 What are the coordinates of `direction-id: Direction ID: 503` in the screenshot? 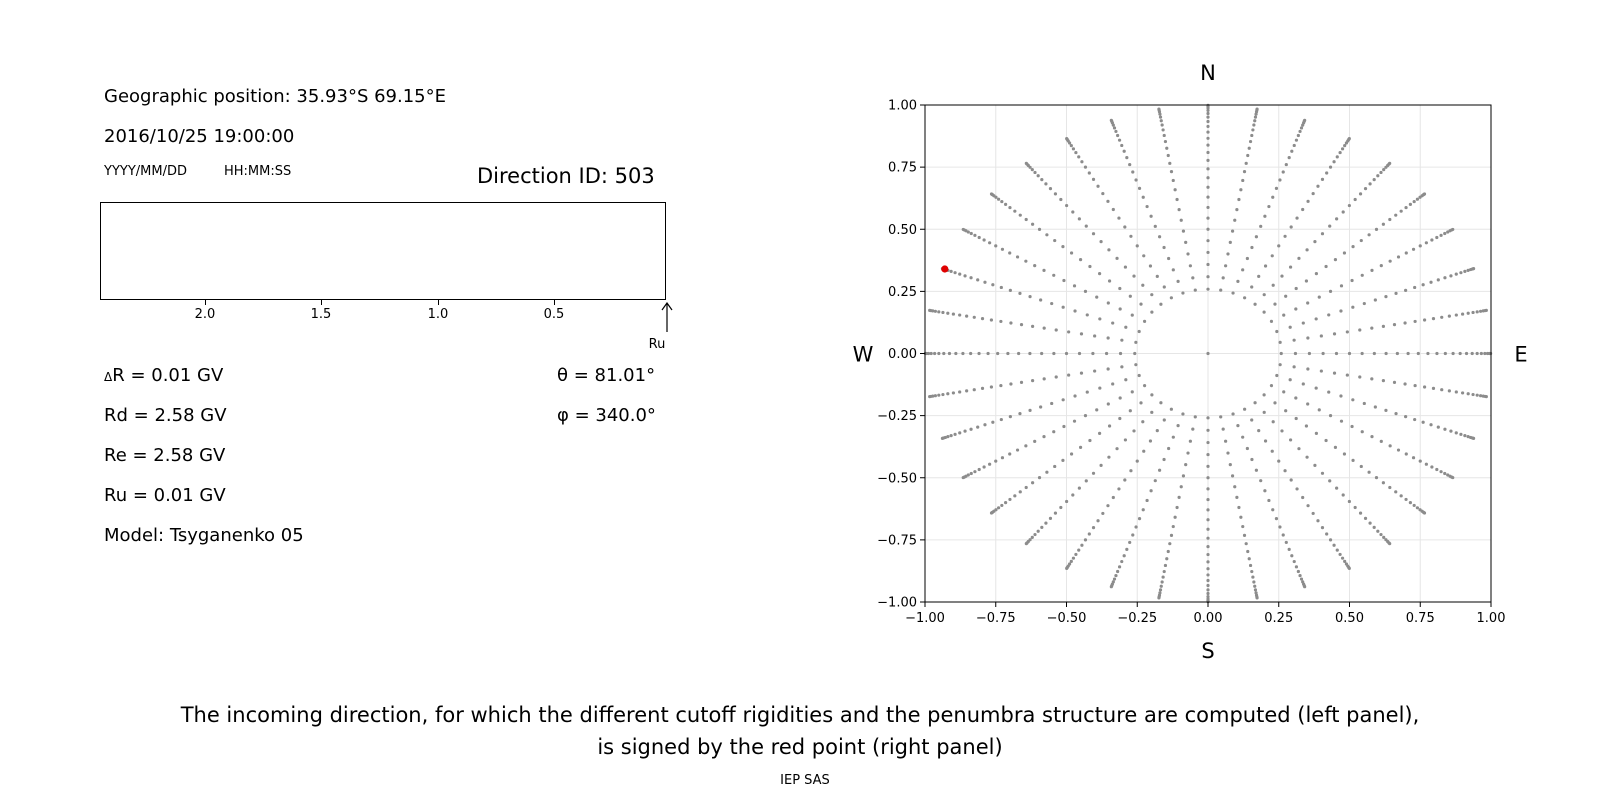 It's located at (566, 176).